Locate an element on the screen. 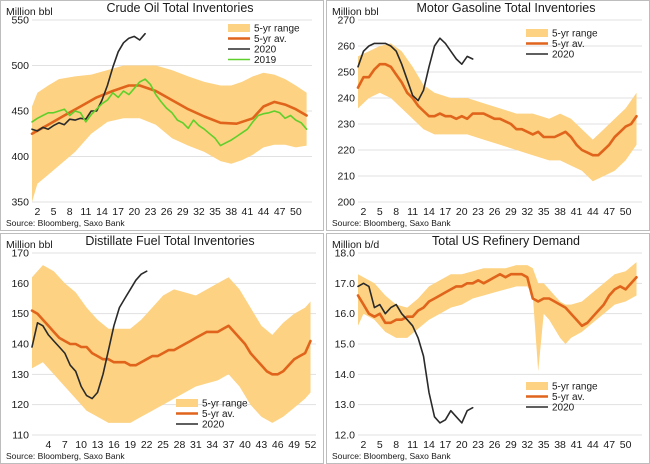  x-tick-label: 50 is located at coordinates (626, 445).